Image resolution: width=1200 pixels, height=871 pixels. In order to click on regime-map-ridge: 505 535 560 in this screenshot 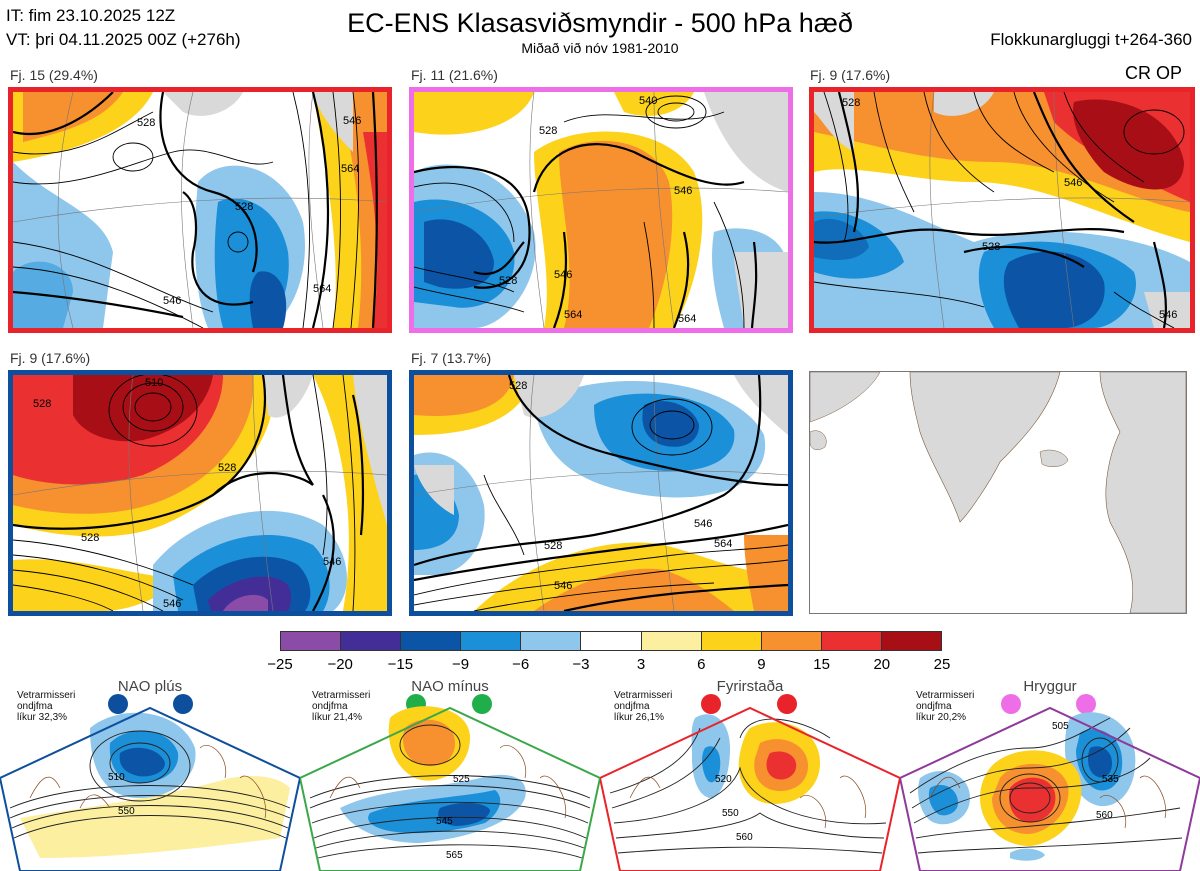, I will do `click(1050, 788)`.